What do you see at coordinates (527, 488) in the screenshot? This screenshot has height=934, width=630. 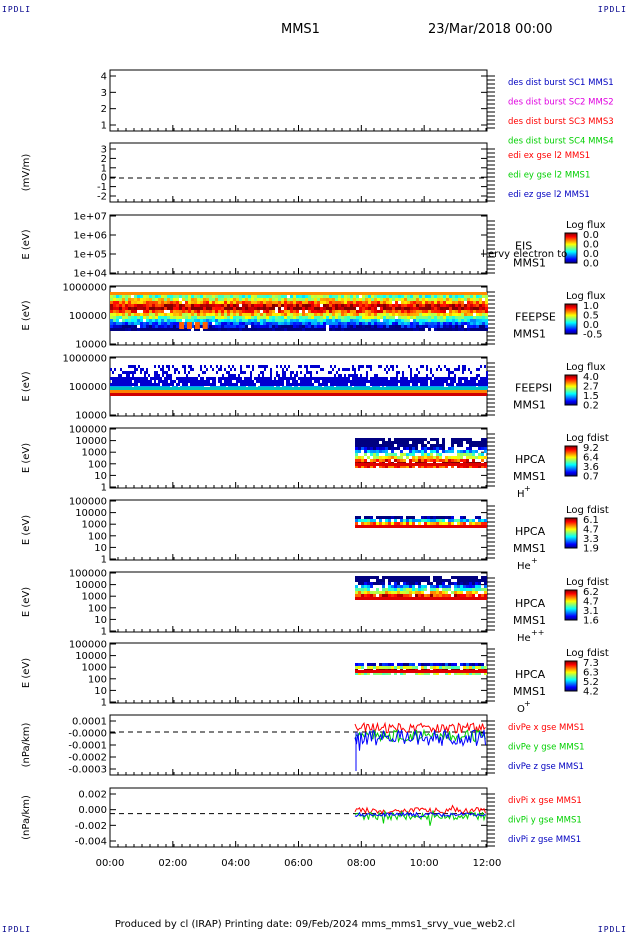 I see `species-charge: +` at bounding box center [527, 488].